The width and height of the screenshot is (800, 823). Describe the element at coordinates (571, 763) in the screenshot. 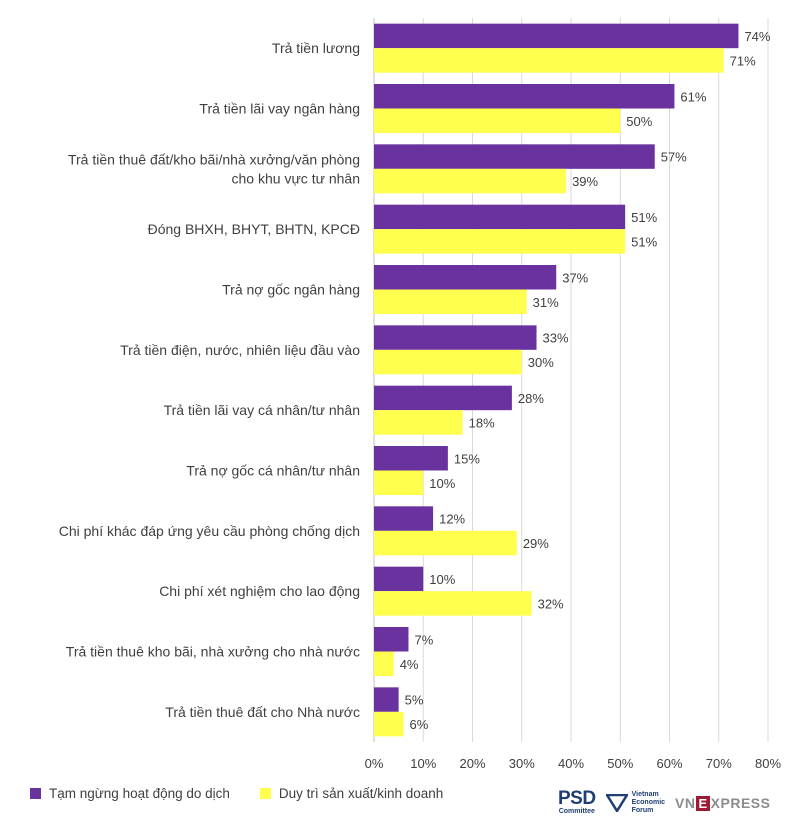

I see `x-tick-label: 40%` at that location.